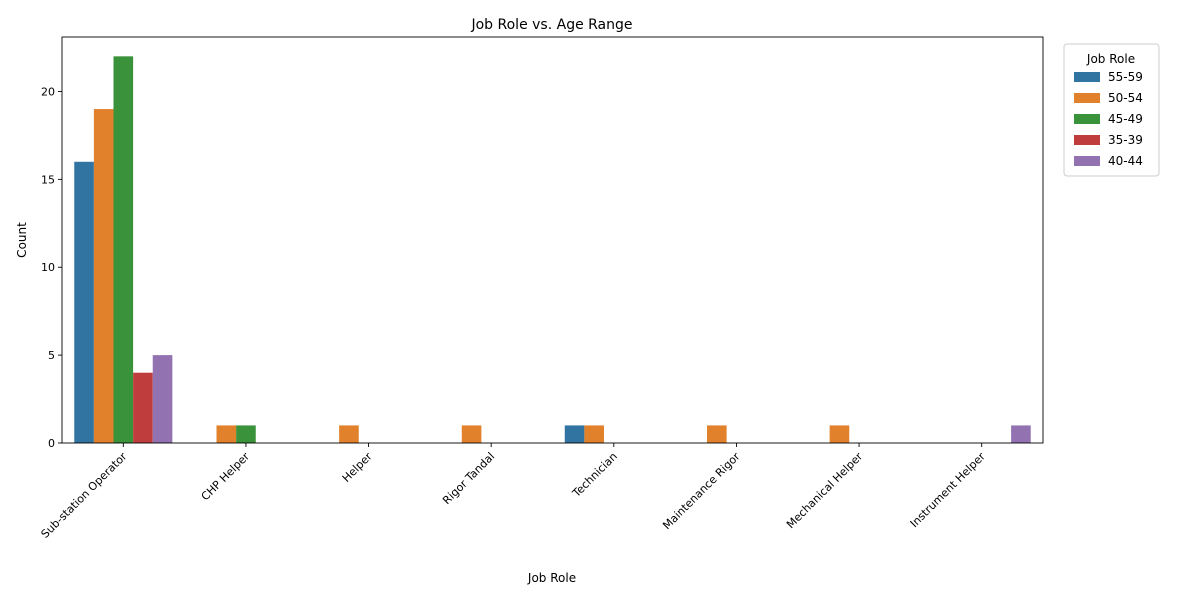  I want to click on x-tick-label: Instrument Helper, so click(948, 490).